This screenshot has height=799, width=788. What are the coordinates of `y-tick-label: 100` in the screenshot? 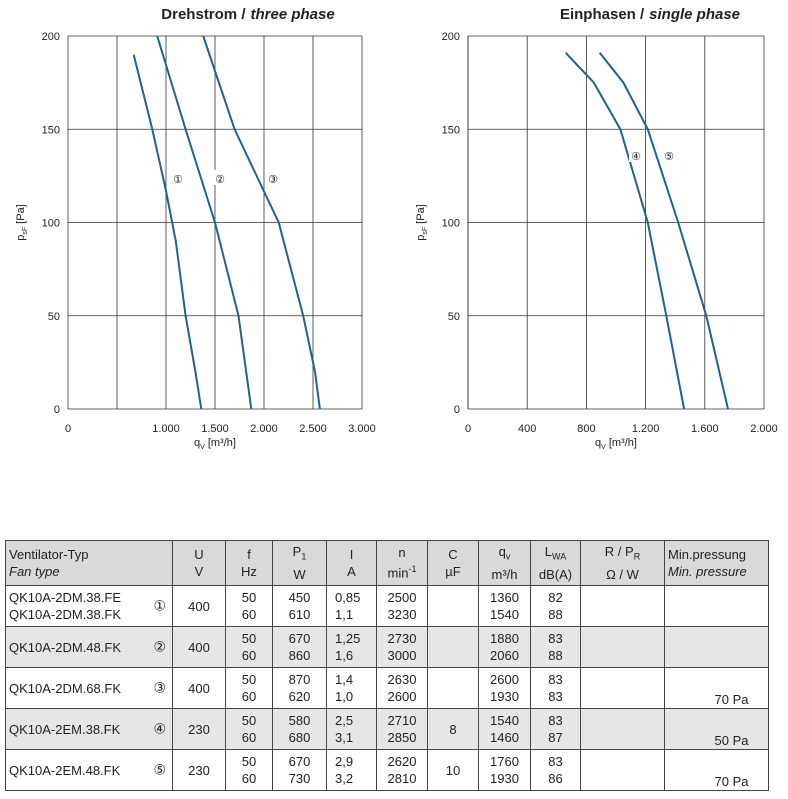 It's located at (451, 224).